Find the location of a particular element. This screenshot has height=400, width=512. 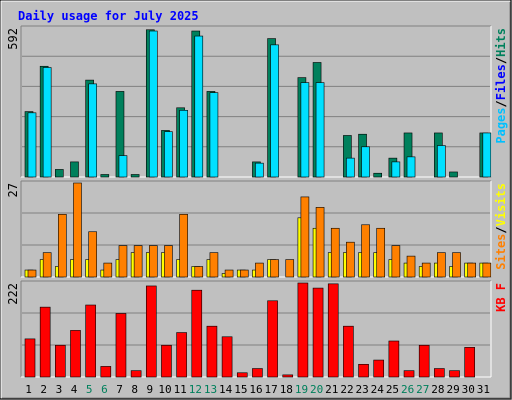

x-tick-label-day-7: 7 is located at coordinates (119, 389).